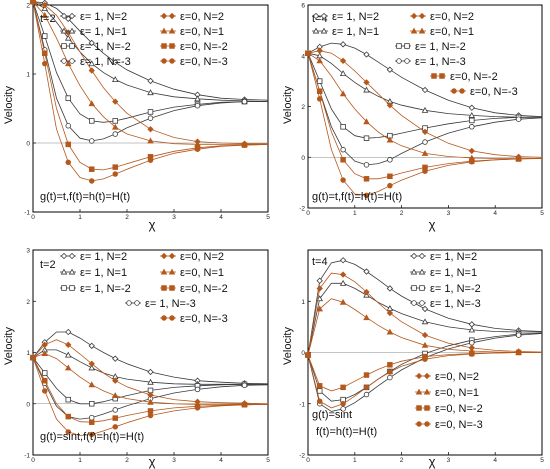  I want to click on legend-entry: ε=0, N=2, so click(192, 17).